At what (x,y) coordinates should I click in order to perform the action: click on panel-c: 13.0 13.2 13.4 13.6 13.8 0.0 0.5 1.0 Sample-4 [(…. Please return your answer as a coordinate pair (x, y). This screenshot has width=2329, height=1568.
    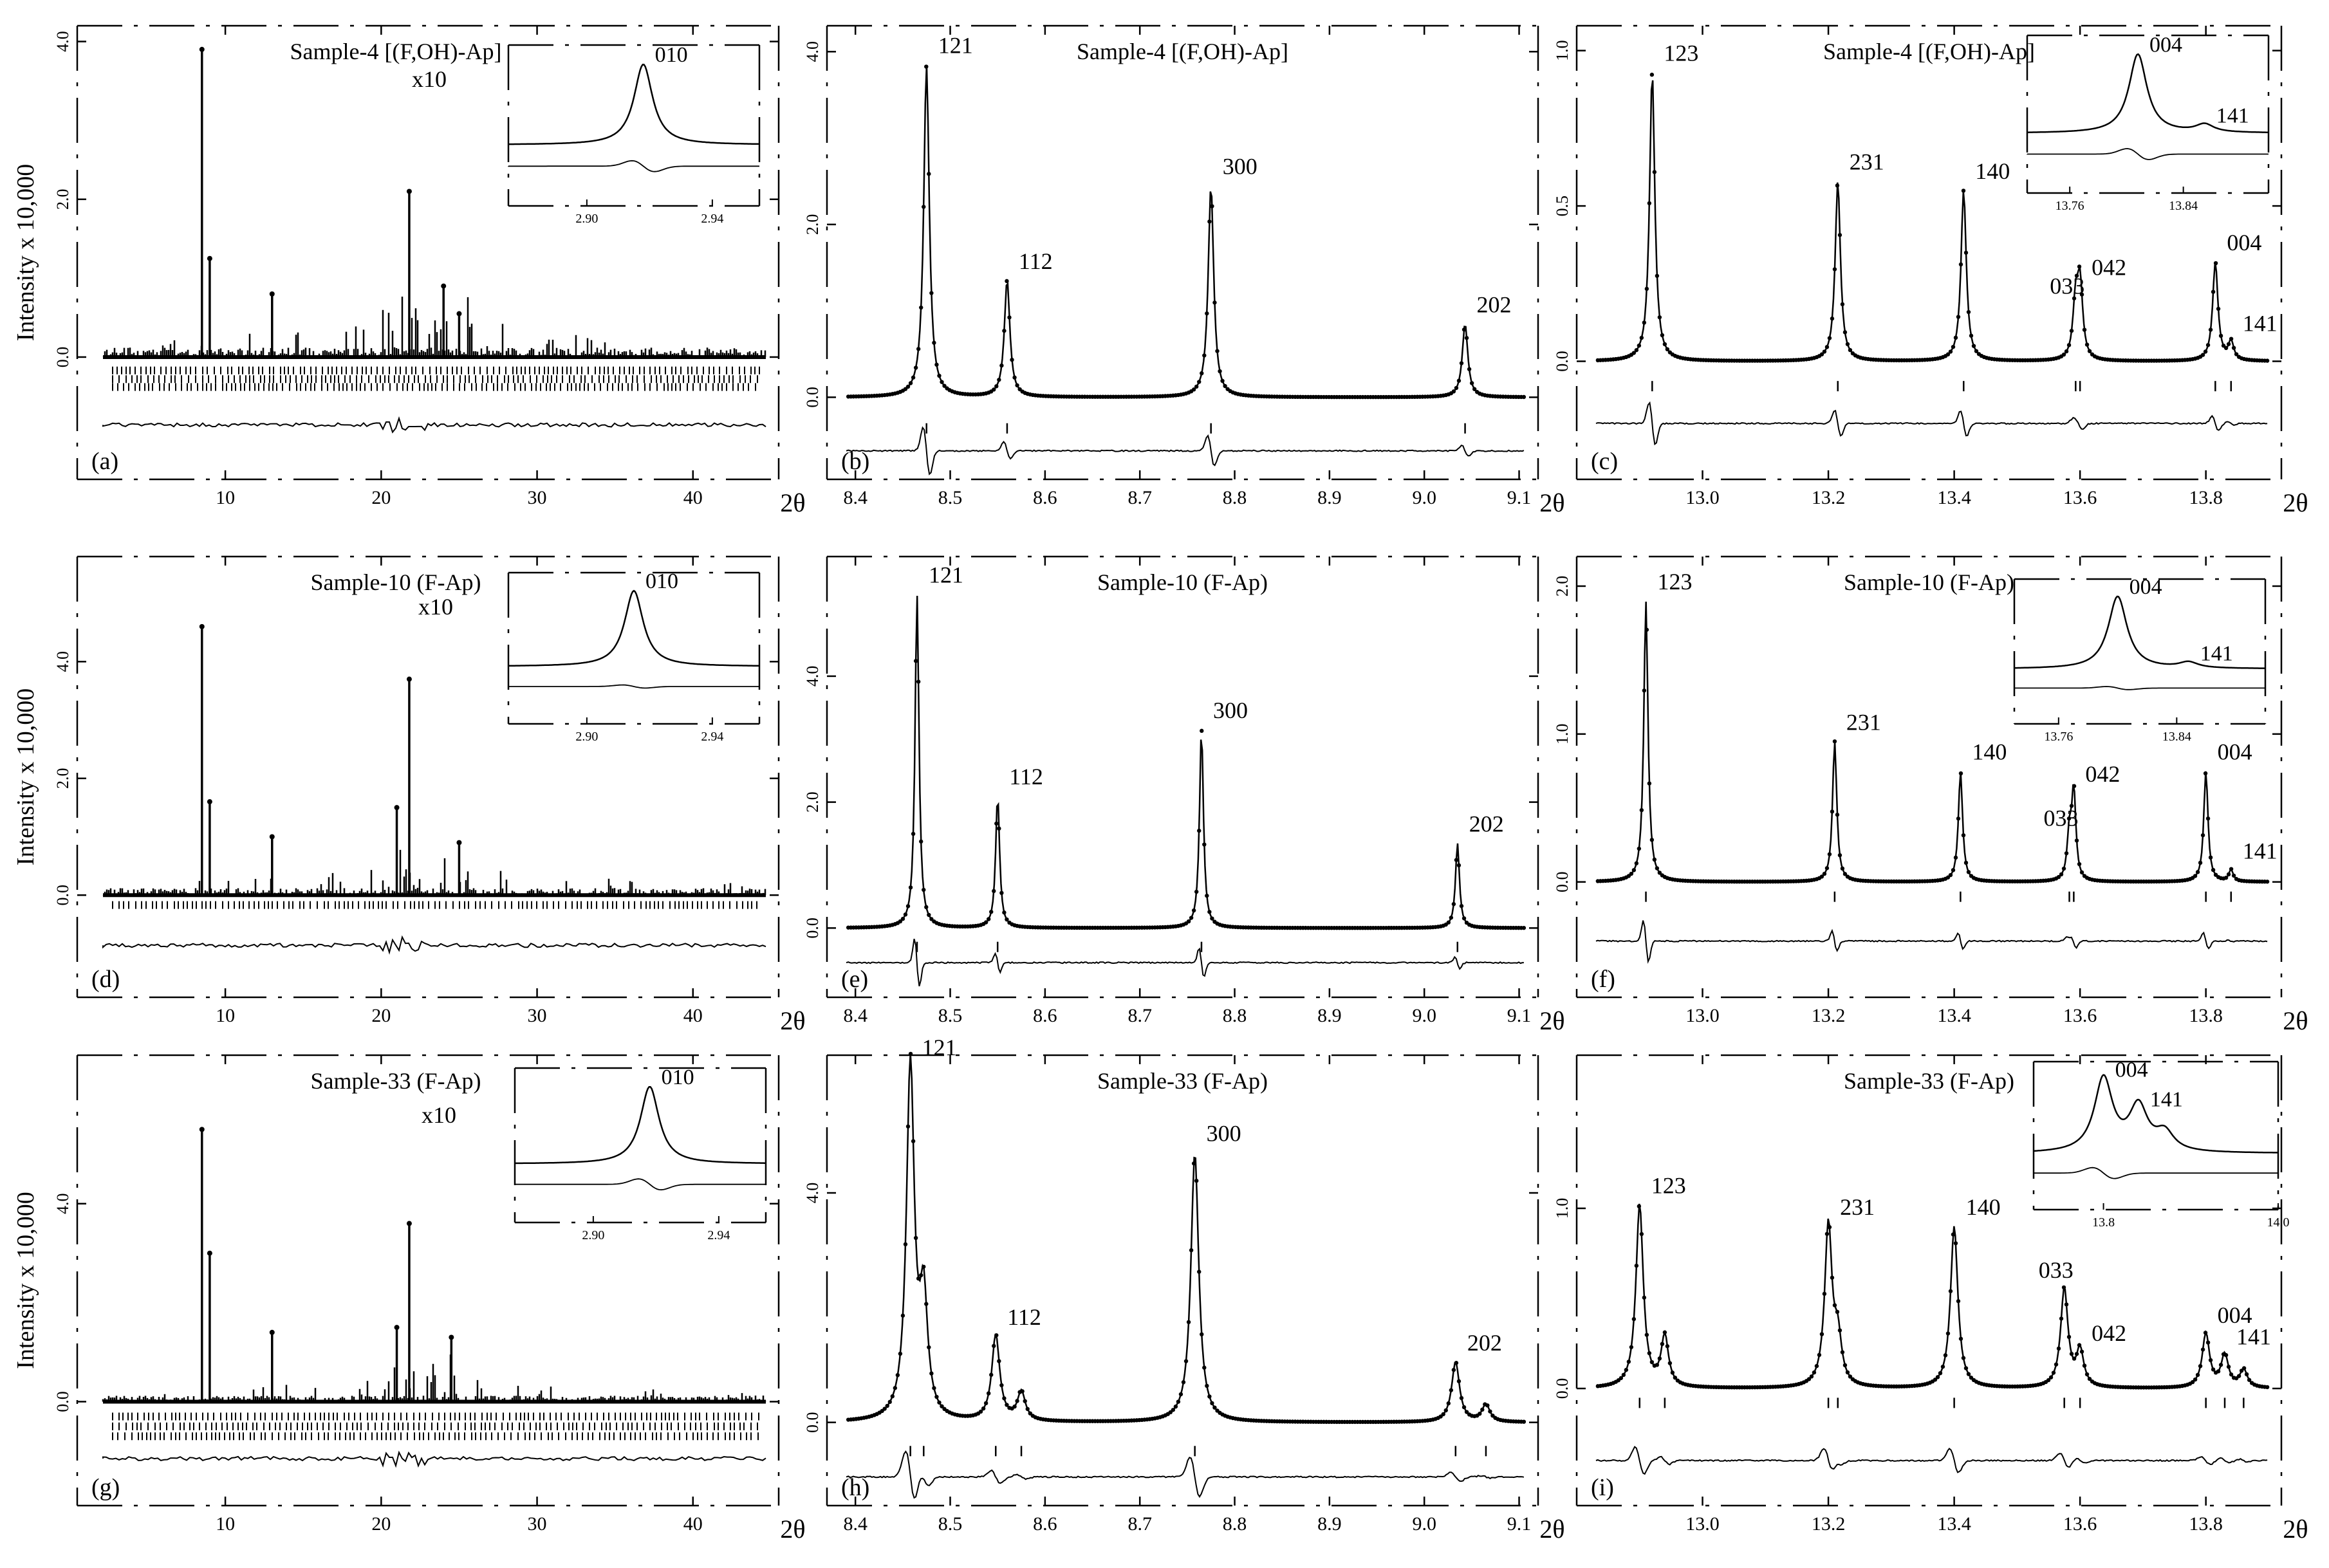
    Looking at the image, I should click on (1930, 272).